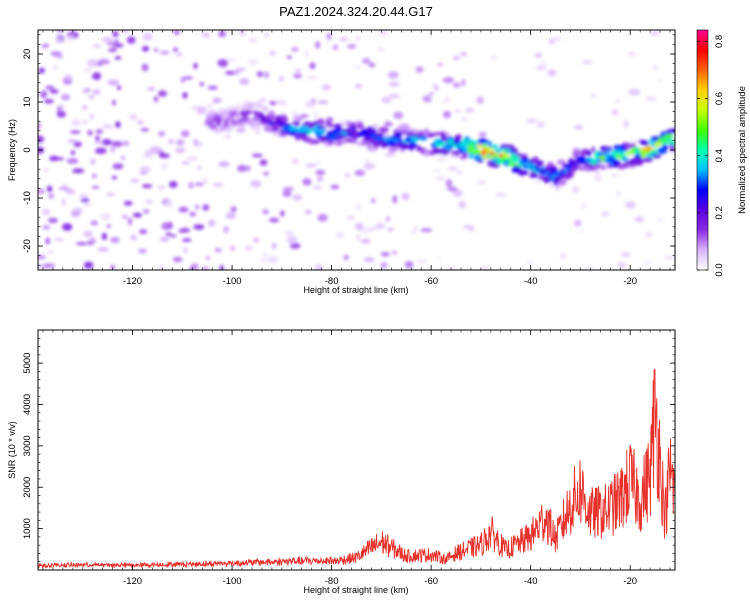  I want to click on y-tick-label: 5000, so click(27, 363).